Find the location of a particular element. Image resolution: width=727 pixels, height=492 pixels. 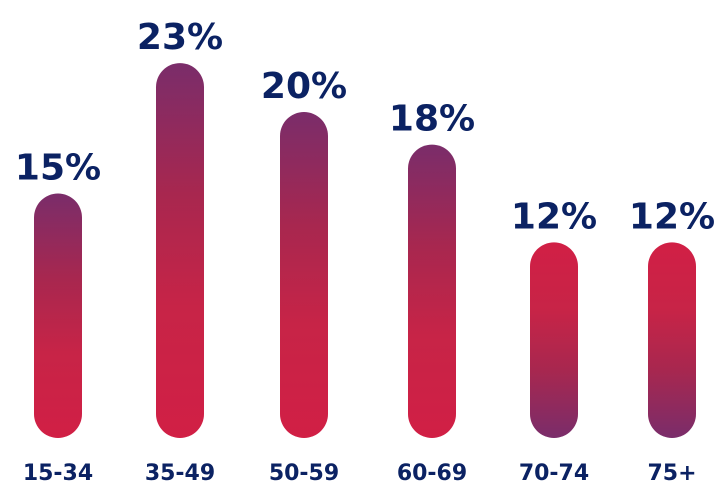

value-label-75+: 12% is located at coordinates (672, 216).